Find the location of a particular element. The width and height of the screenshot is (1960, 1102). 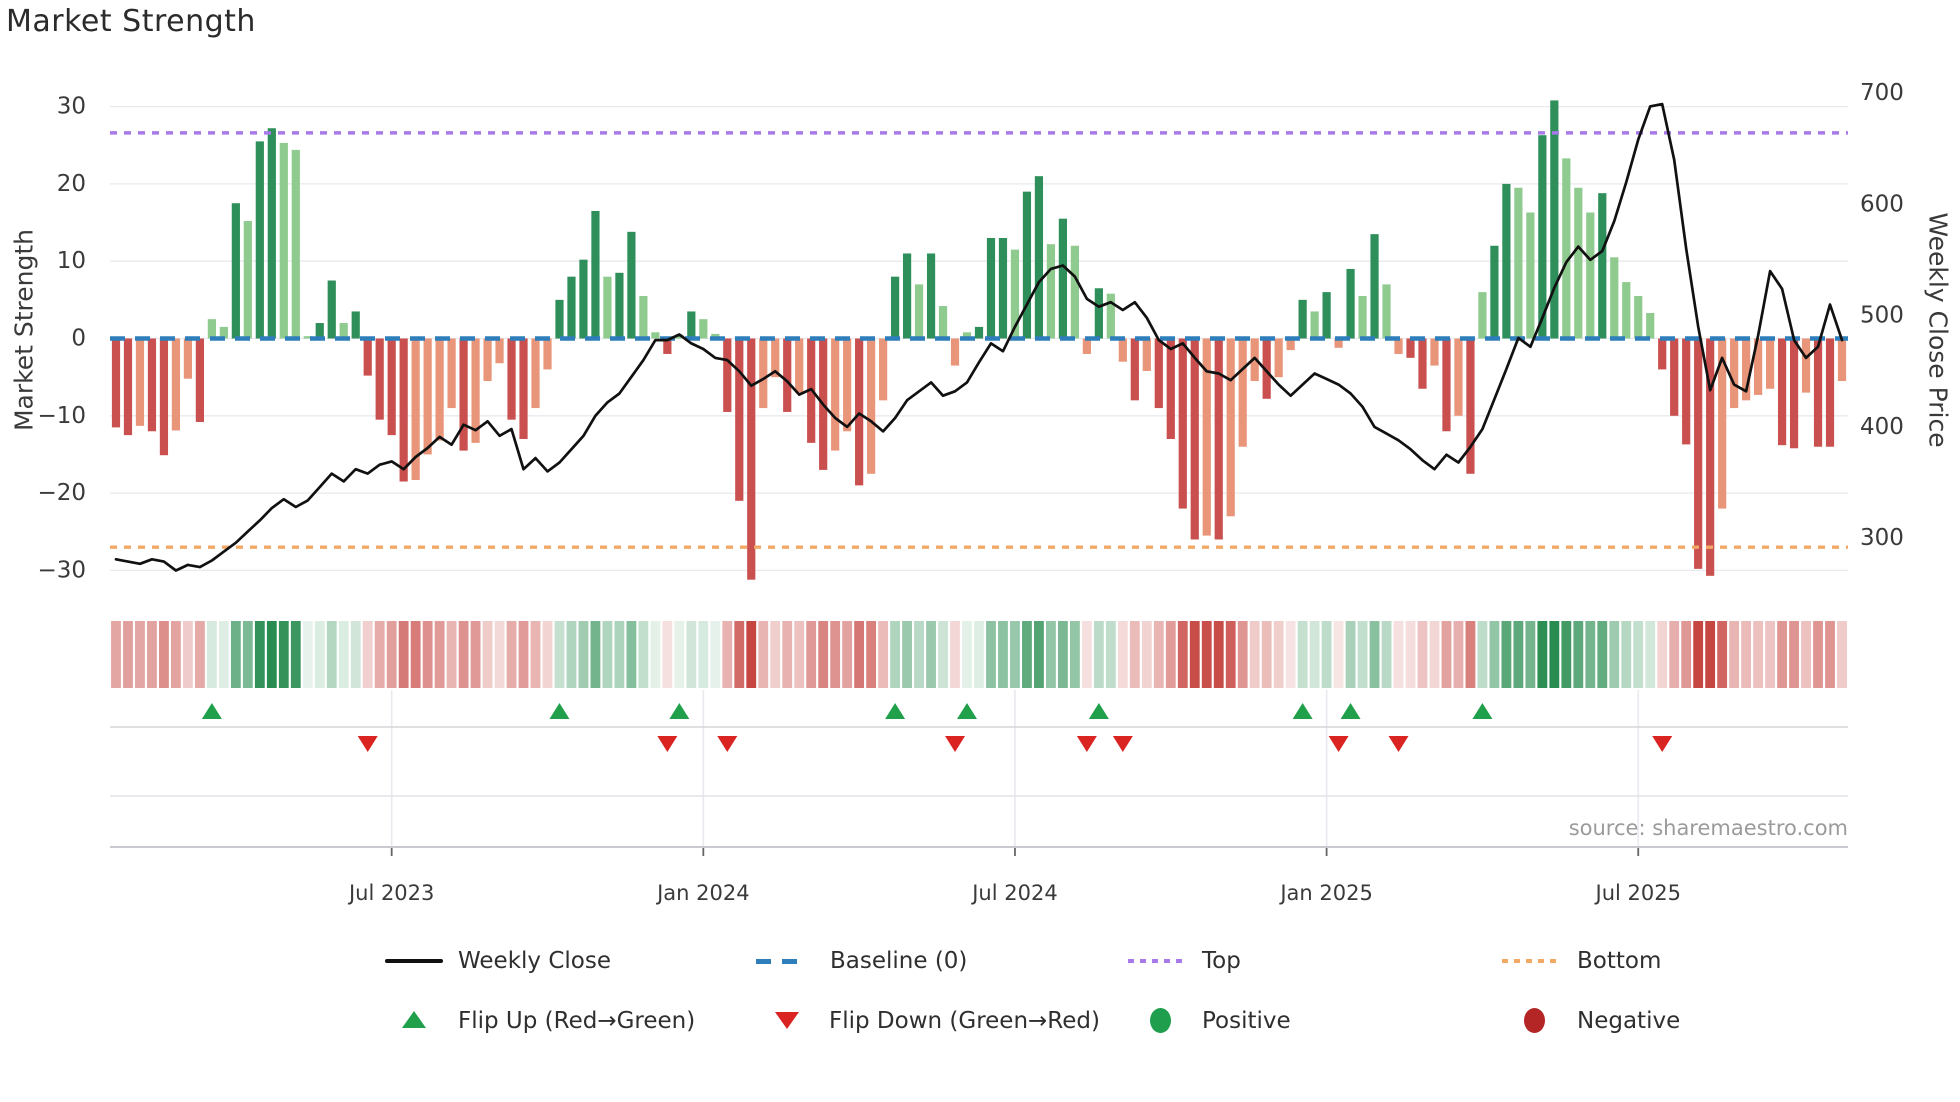

right-y-tick-label: 300 is located at coordinates (1882, 538).